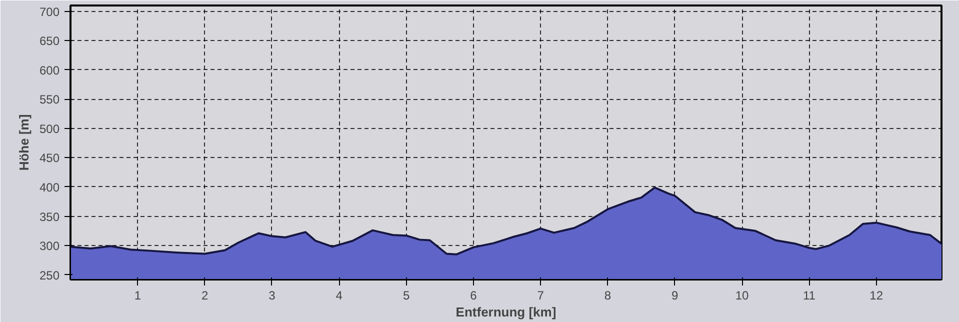 This screenshot has height=322, width=959. I want to click on y-tick-label: 300, so click(49, 246).